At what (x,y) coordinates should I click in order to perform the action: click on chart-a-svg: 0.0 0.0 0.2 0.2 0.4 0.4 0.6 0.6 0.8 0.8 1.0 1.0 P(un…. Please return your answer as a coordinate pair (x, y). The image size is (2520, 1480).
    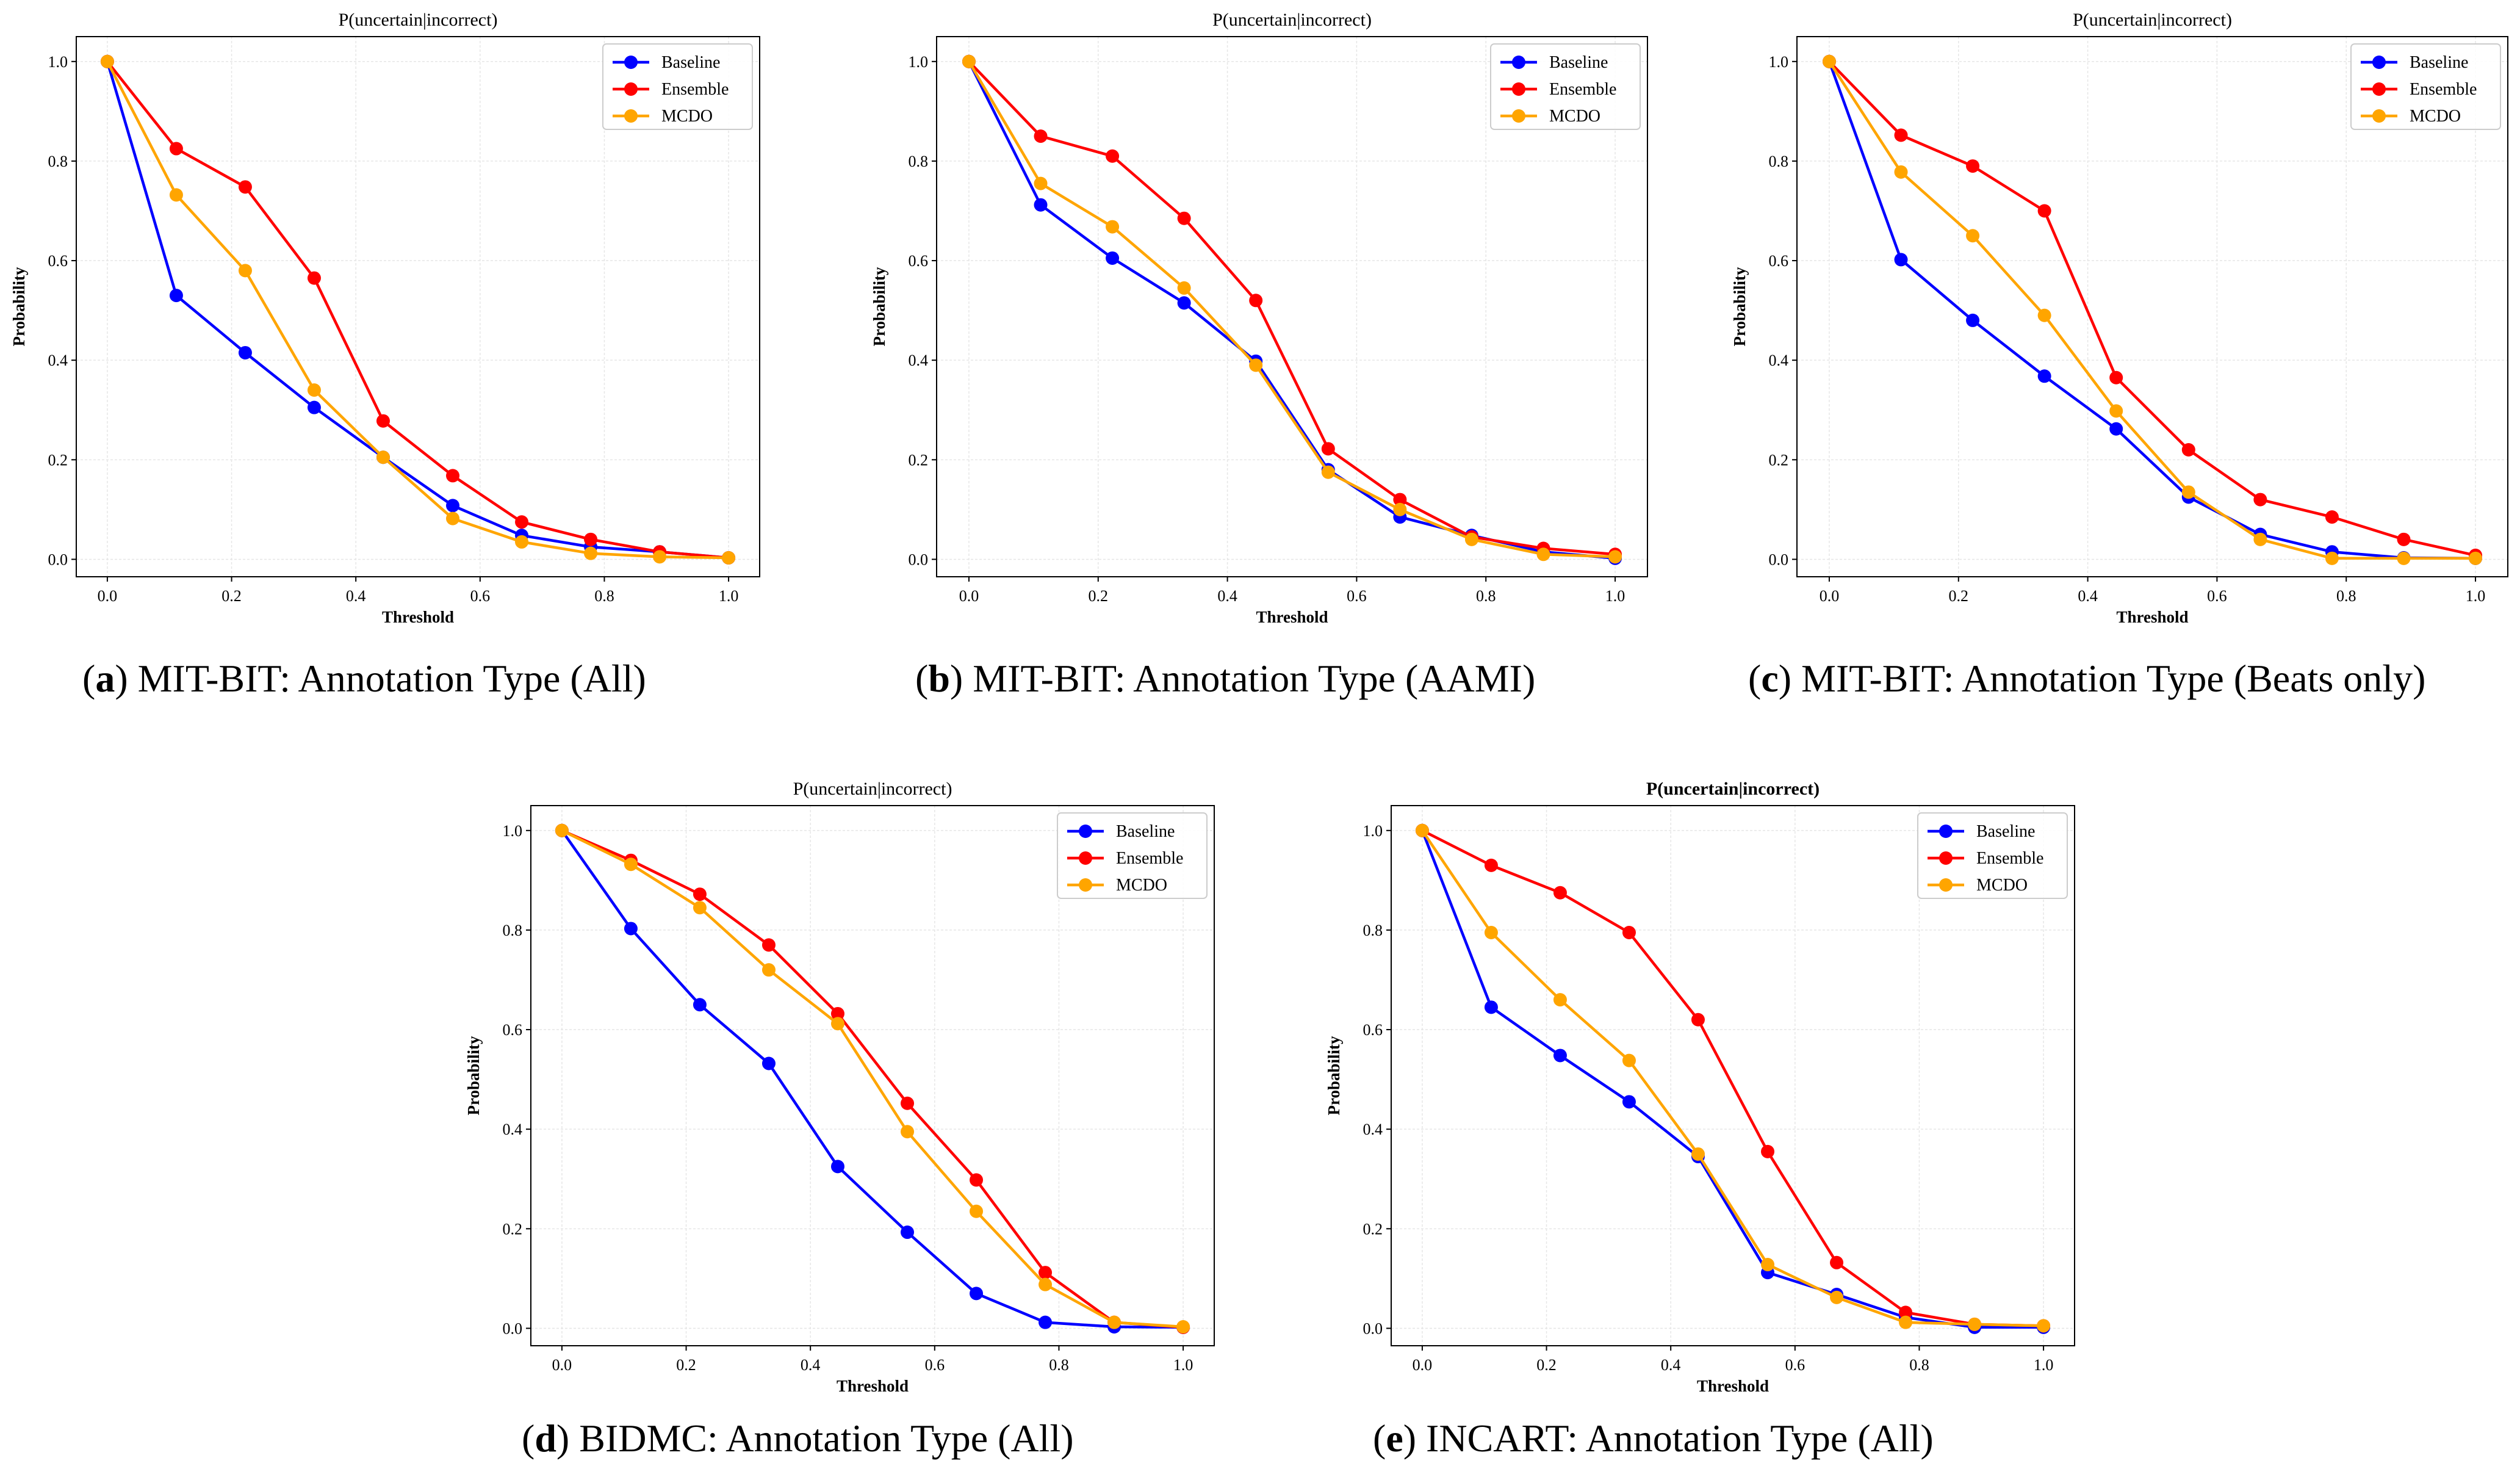
    Looking at the image, I should click on (385, 318).